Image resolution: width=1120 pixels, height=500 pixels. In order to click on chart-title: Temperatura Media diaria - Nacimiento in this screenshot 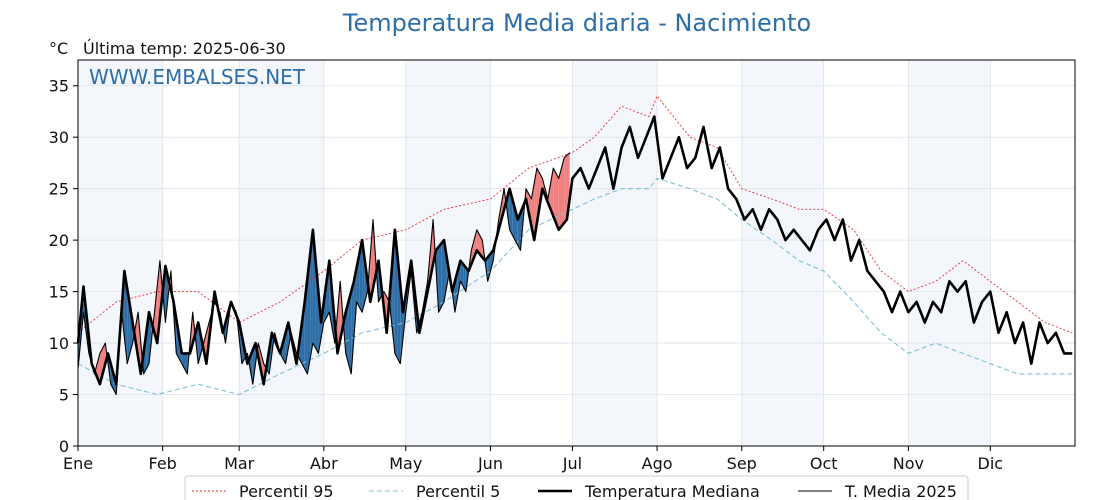, I will do `click(576, 23)`.